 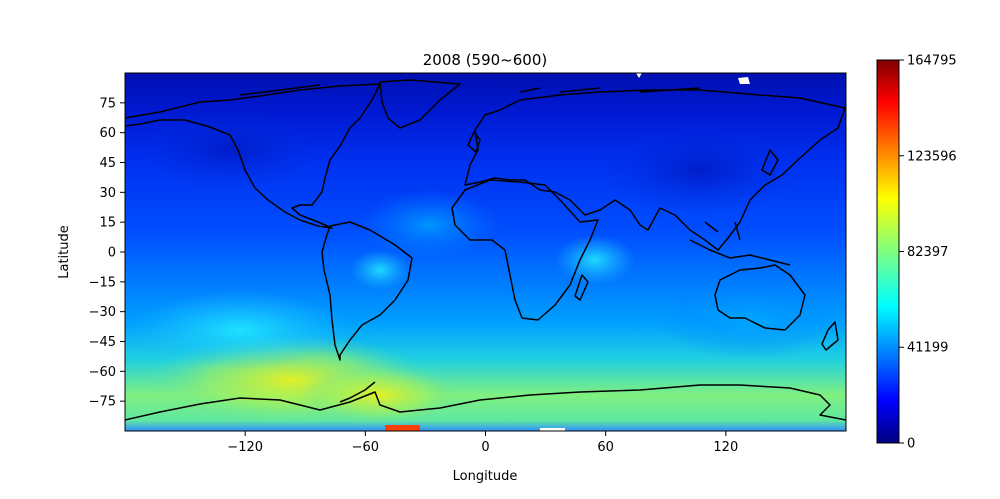 What do you see at coordinates (888, 251) in the screenshot?
I see `colorbar` at bounding box center [888, 251].